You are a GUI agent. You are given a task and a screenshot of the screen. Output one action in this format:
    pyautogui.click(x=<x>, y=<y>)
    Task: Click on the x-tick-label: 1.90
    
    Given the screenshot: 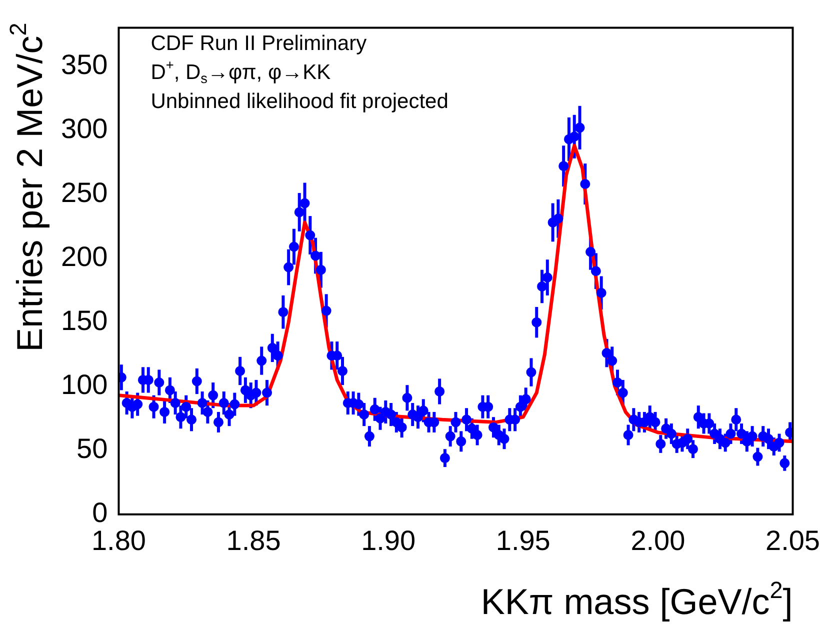 What is the action you would take?
    pyautogui.click(x=388, y=540)
    